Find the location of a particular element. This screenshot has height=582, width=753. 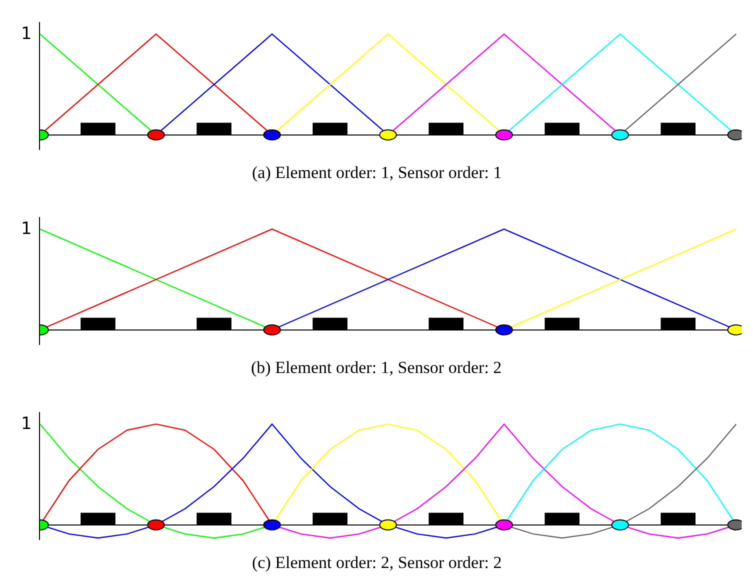

text: (c) Element order: 2, Sensor order: 2 is located at coordinates (377, 562).